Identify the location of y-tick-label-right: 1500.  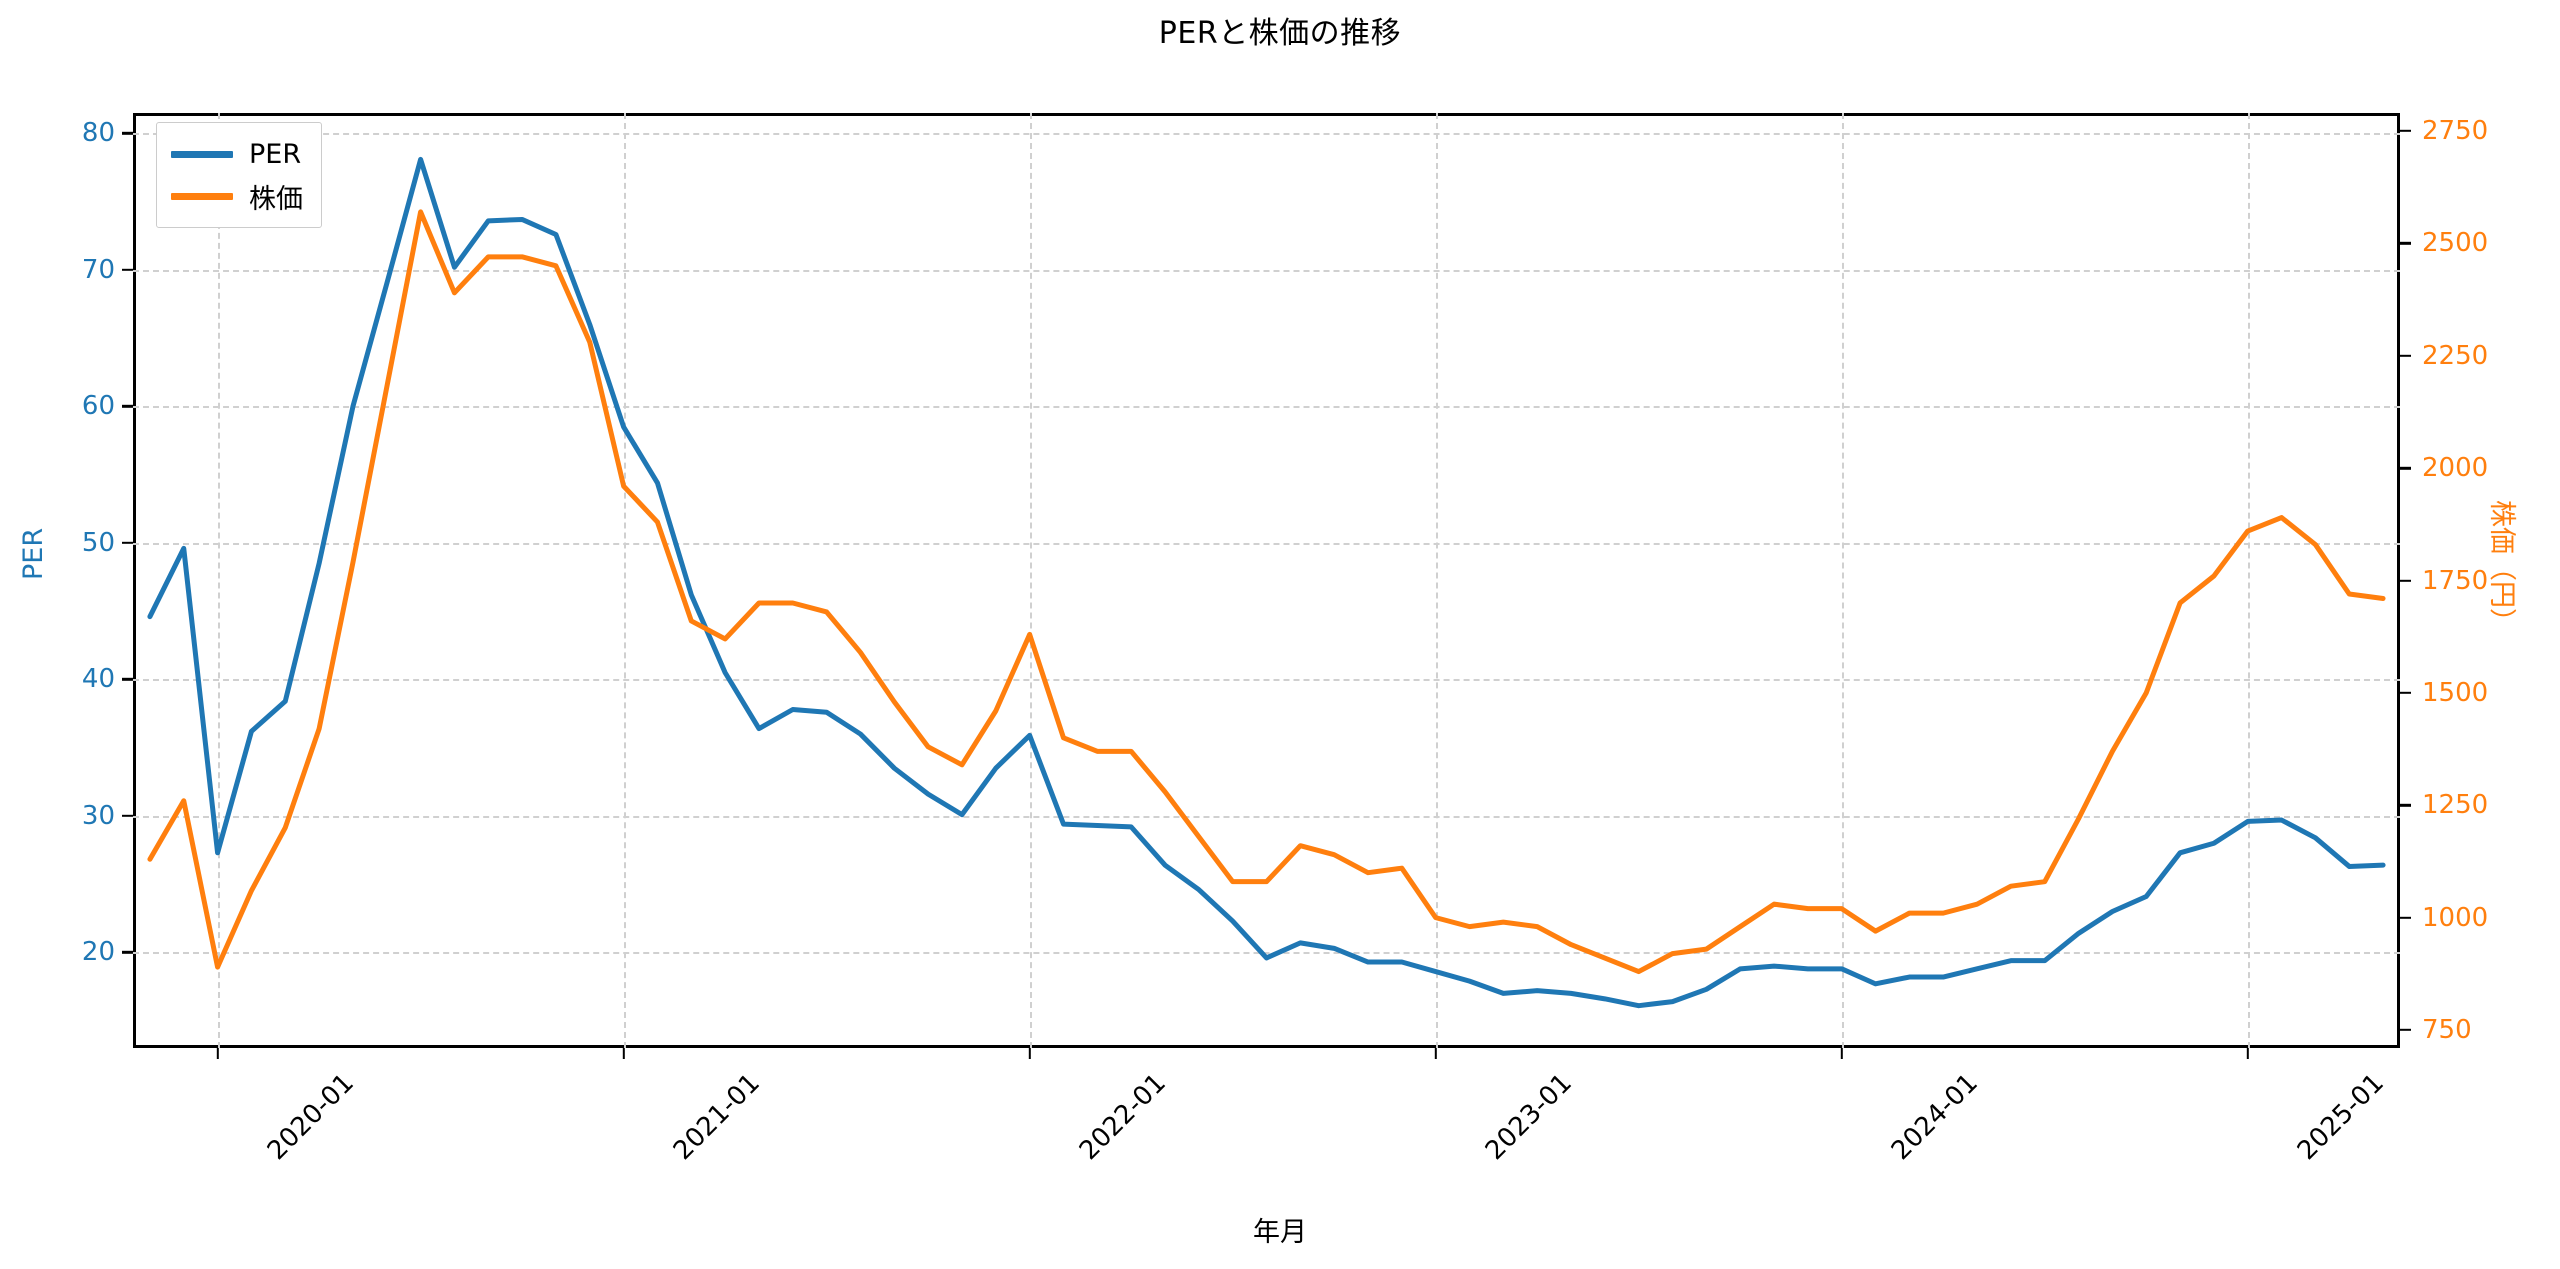
(2455, 692).